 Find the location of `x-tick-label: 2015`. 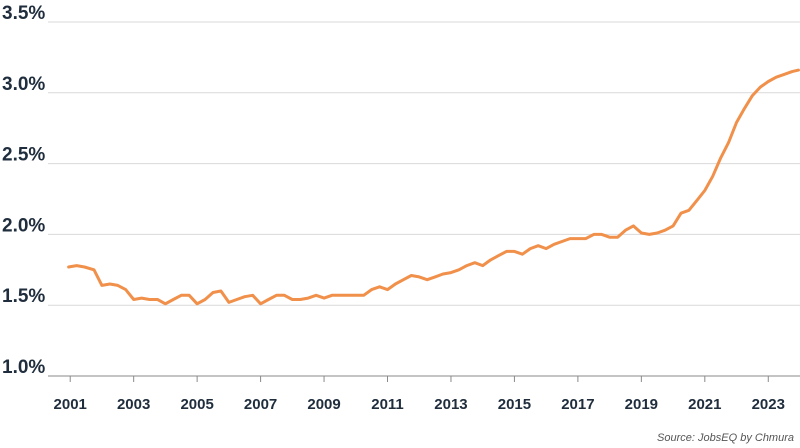

x-tick-label: 2015 is located at coordinates (514, 404).